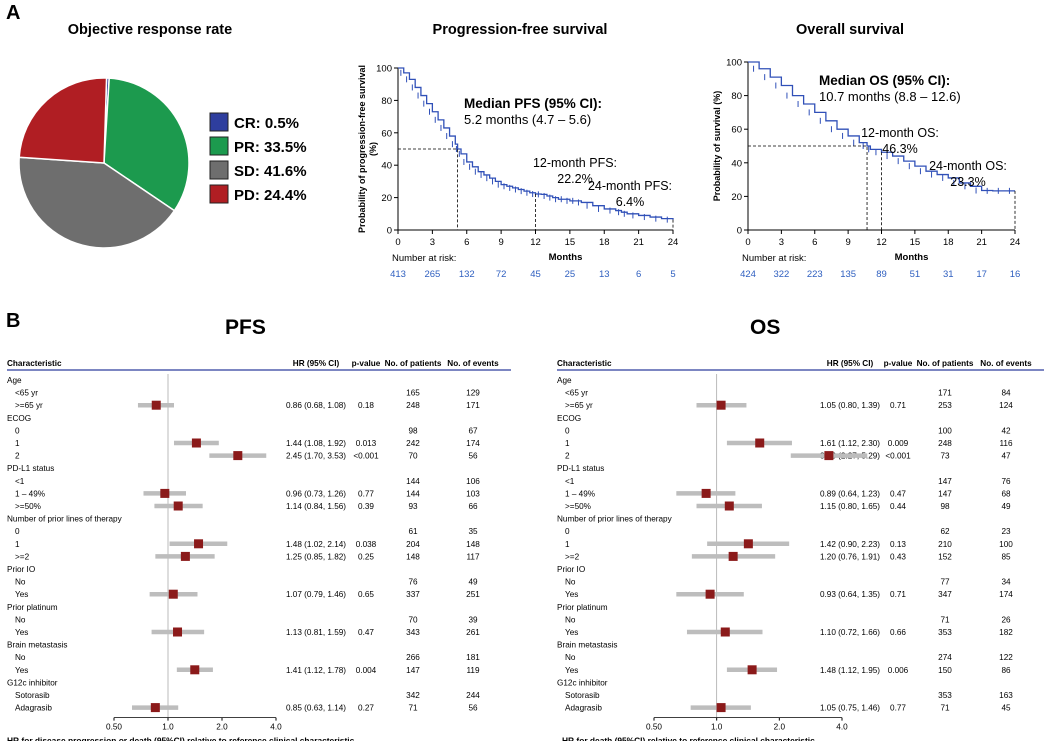 The height and width of the screenshot is (741, 1050). What do you see at coordinates (580, 468) in the screenshot?
I see `forest-os-row-label-7: PD-L1 status` at bounding box center [580, 468].